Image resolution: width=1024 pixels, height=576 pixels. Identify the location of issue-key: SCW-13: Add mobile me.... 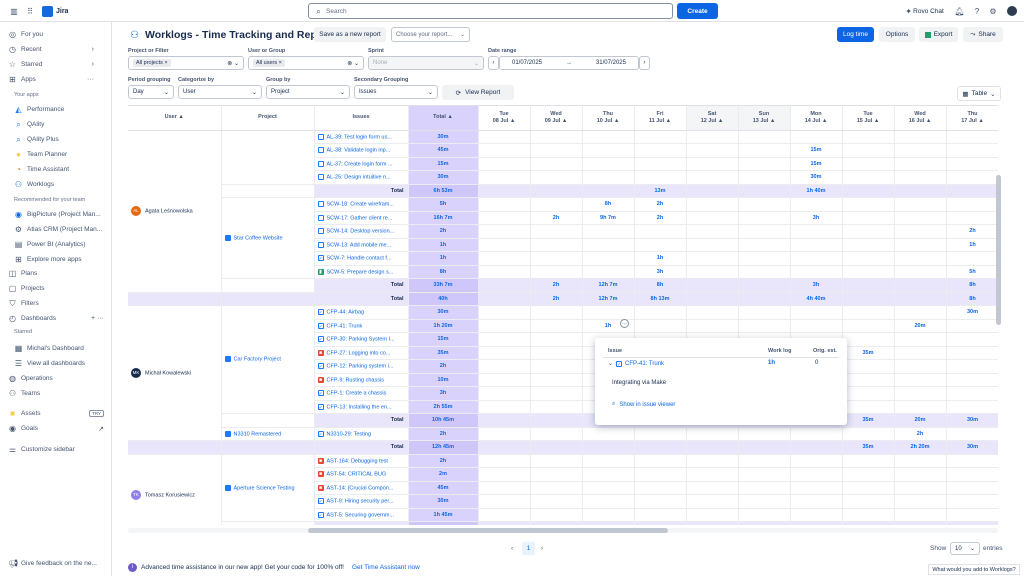
(359, 244).